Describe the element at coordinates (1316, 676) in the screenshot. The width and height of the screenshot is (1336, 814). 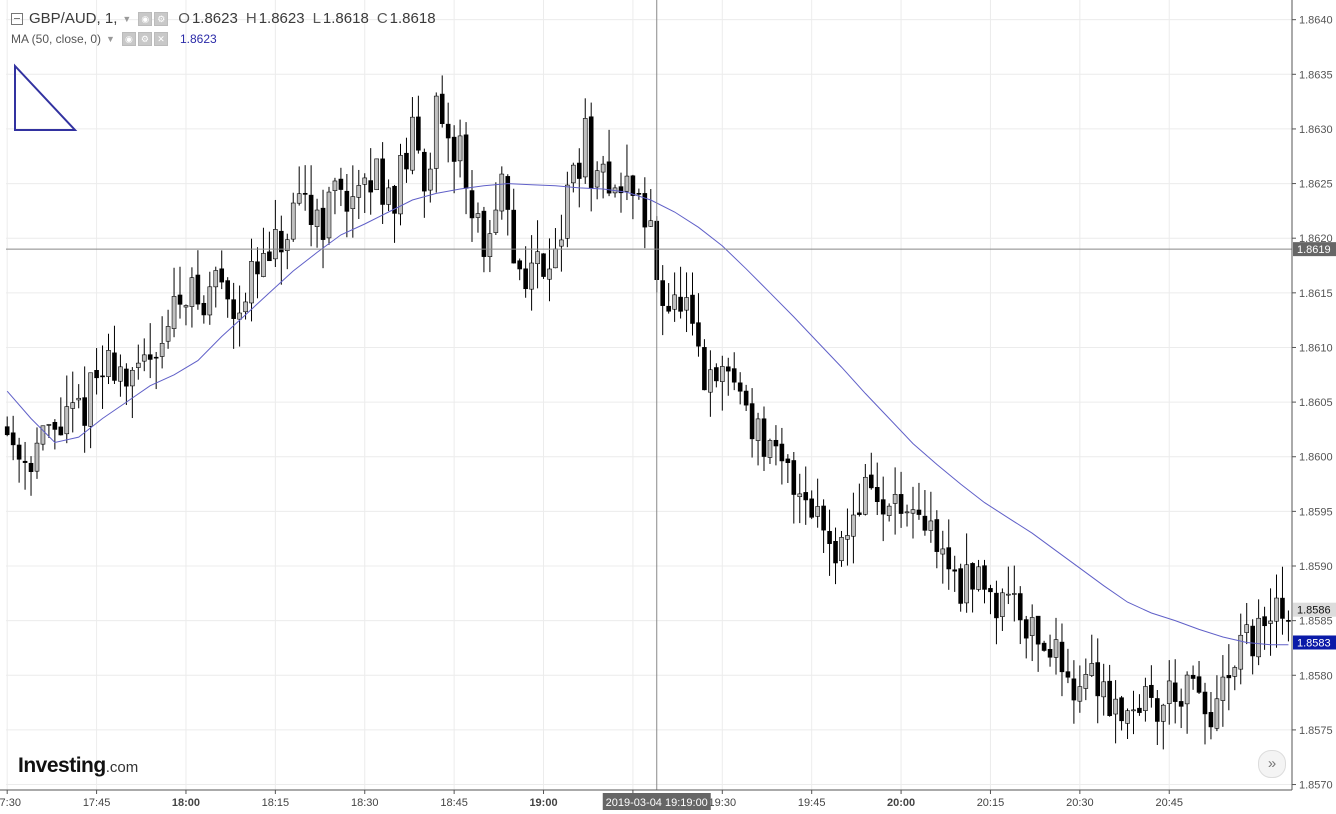
I see `price-tick-label: 1.8580` at that location.